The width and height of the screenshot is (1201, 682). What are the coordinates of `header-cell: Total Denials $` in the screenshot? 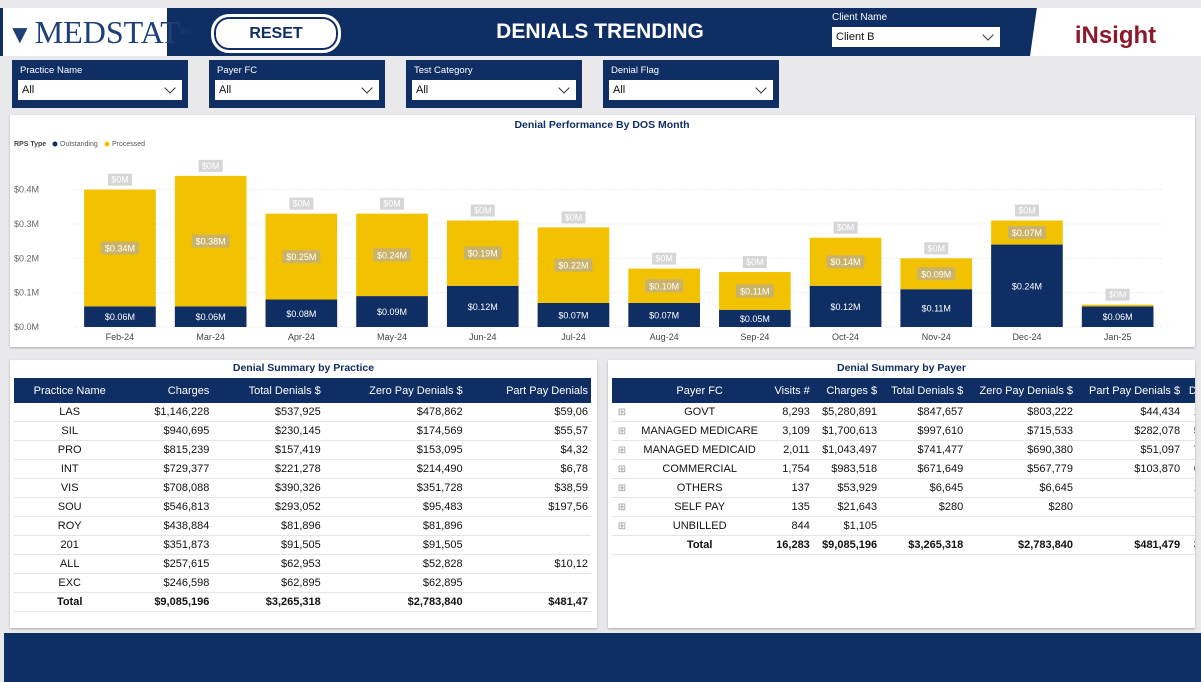 It's located at (268, 390).